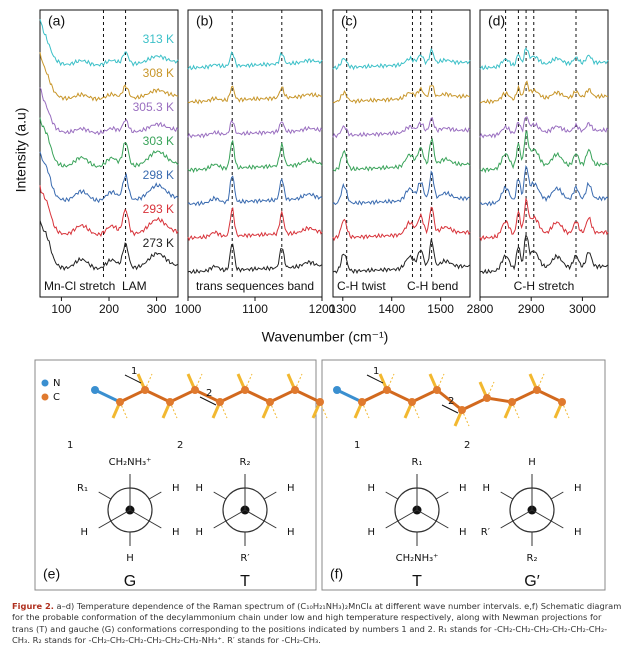  I want to click on conformation-label: G, so click(130, 581).